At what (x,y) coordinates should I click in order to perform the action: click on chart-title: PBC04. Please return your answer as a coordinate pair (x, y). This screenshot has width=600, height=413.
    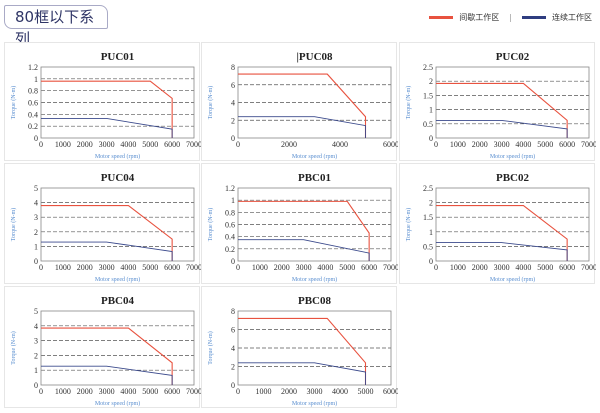
    Looking at the image, I should click on (118, 301).